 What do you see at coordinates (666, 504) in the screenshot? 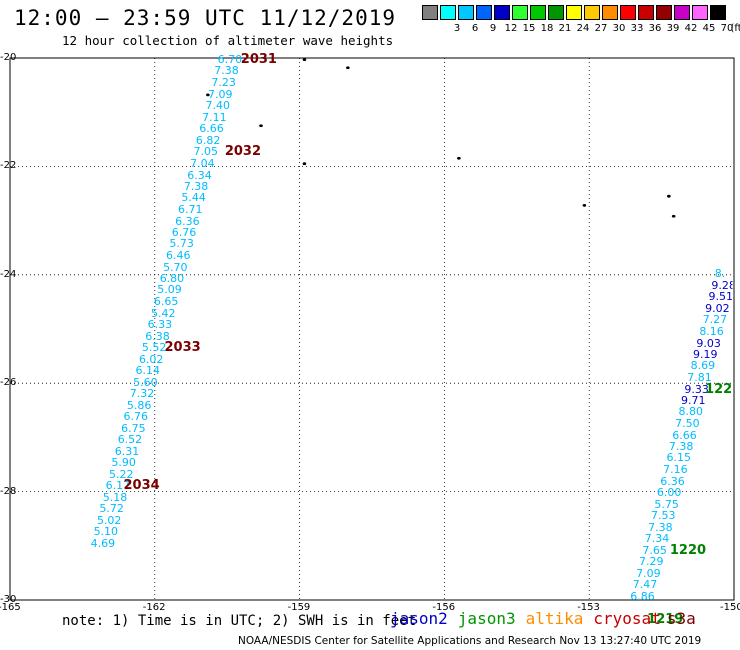
I see `wave-height-value: 5.75` at bounding box center [666, 504].